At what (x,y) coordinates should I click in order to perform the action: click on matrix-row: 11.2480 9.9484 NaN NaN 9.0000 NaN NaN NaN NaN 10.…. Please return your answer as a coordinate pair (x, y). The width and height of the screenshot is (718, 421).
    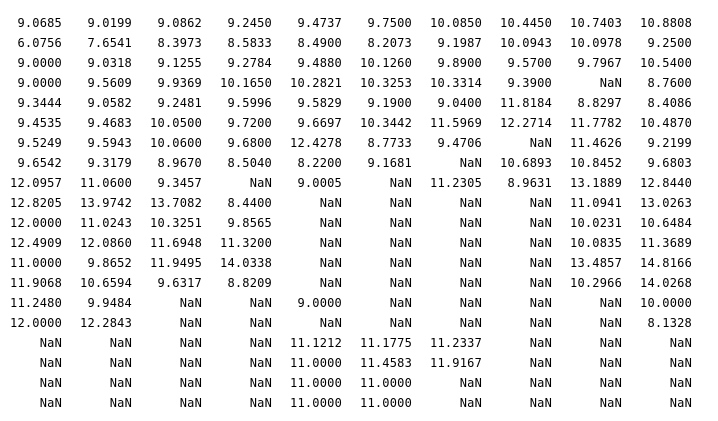
    Looking at the image, I should click on (346, 303).